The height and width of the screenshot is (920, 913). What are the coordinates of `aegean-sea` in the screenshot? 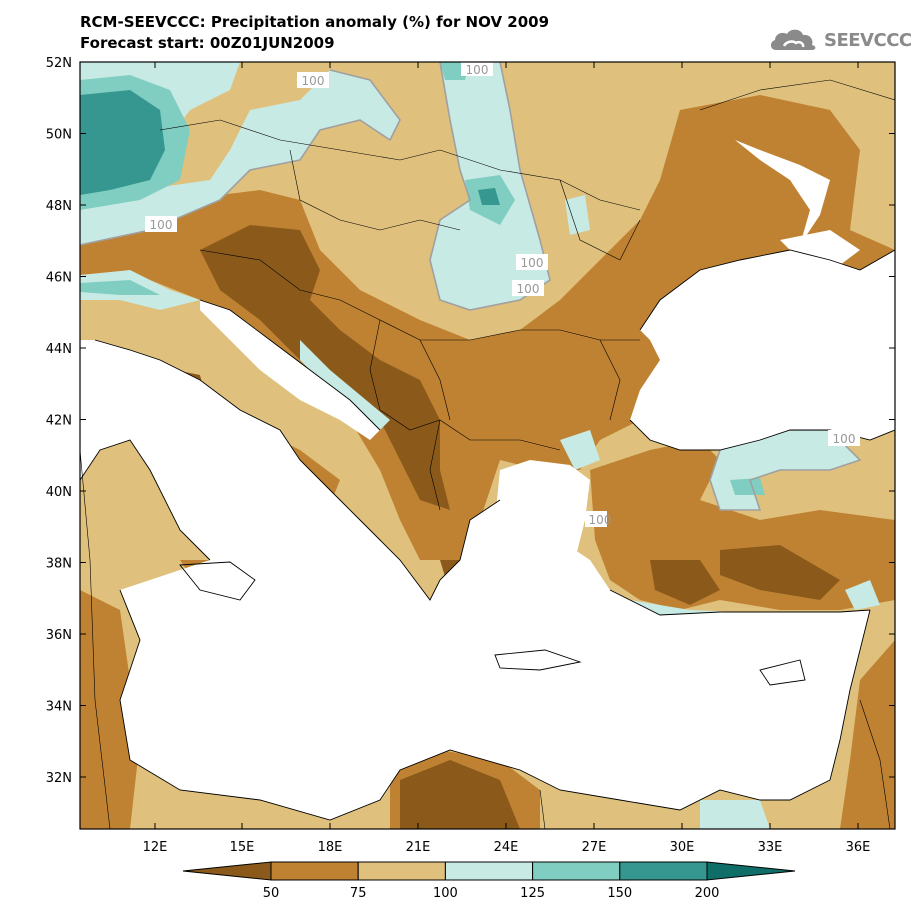 It's located at (535, 545).